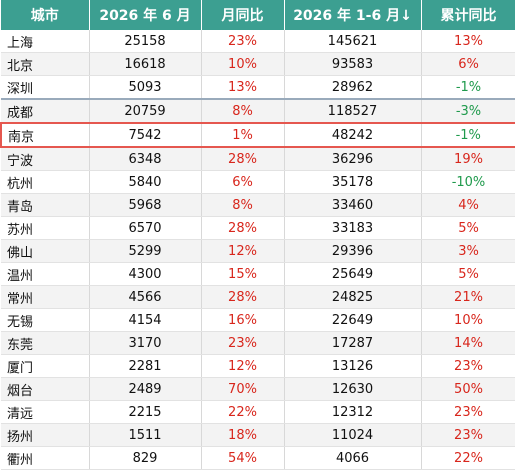 This screenshot has height=470, width=515. I want to click on value-cell: 2281, so click(145, 366).